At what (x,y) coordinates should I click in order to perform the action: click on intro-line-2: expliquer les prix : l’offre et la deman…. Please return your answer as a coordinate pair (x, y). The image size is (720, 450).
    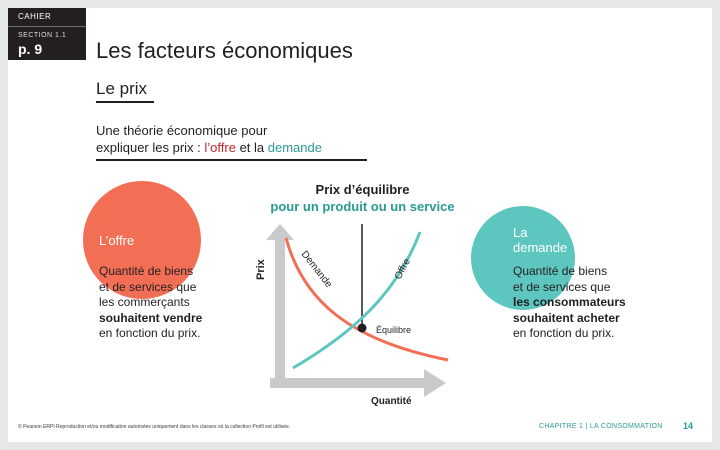
    Looking at the image, I should click on (246, 147).